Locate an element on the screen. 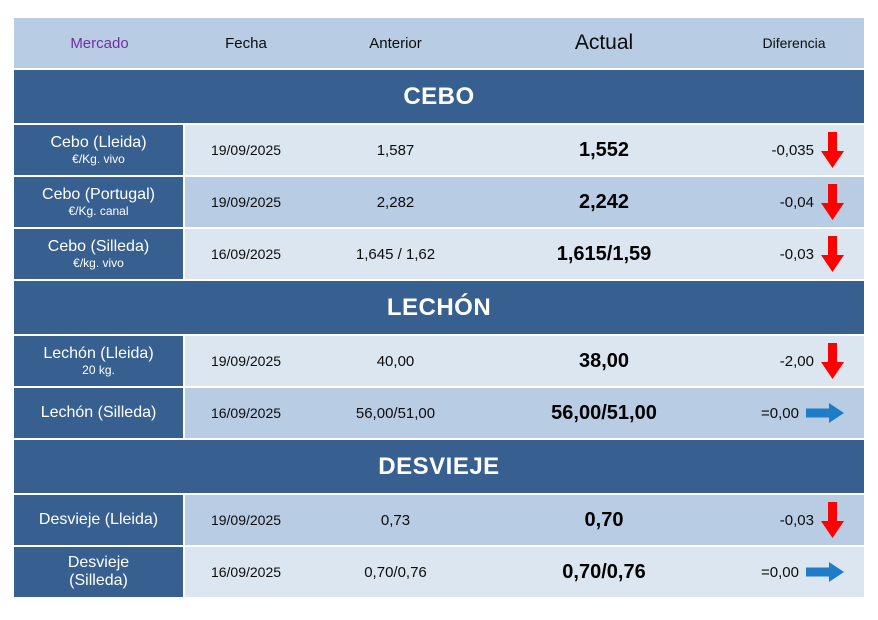 Image resolution: width=878 pixels, height=620 pixels. current-price-cell: 0,70/0,76 is located at coordinates (604, 571).